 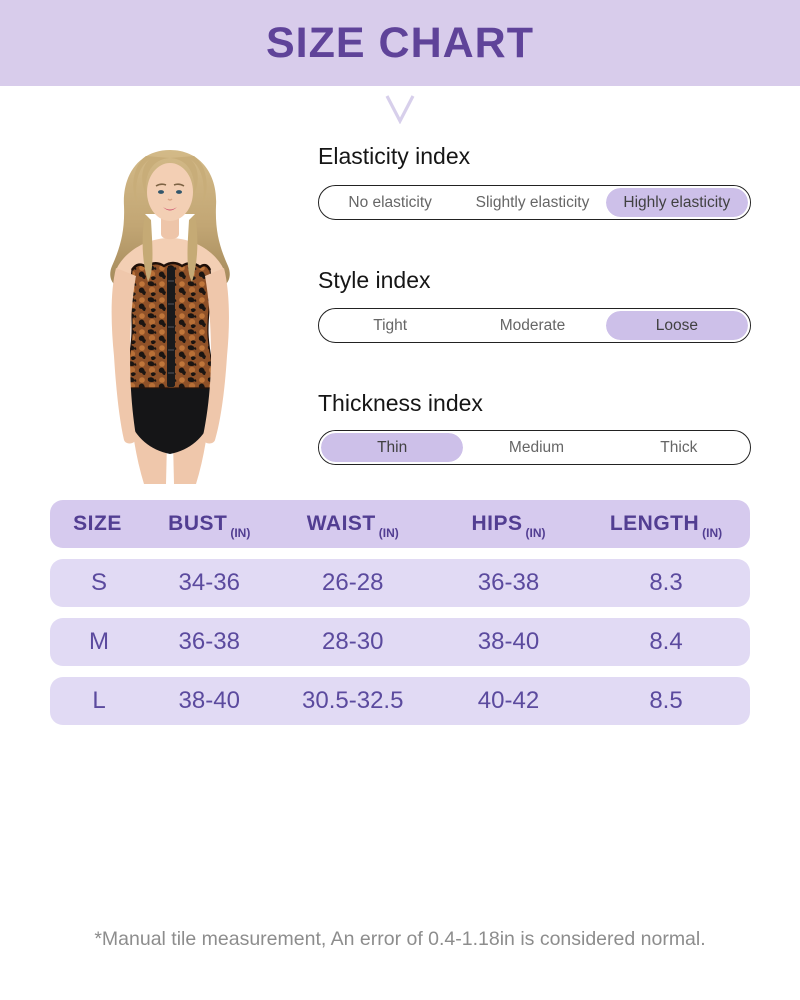 I want to click on option-medium: Medium, so click(x=536, y=447).